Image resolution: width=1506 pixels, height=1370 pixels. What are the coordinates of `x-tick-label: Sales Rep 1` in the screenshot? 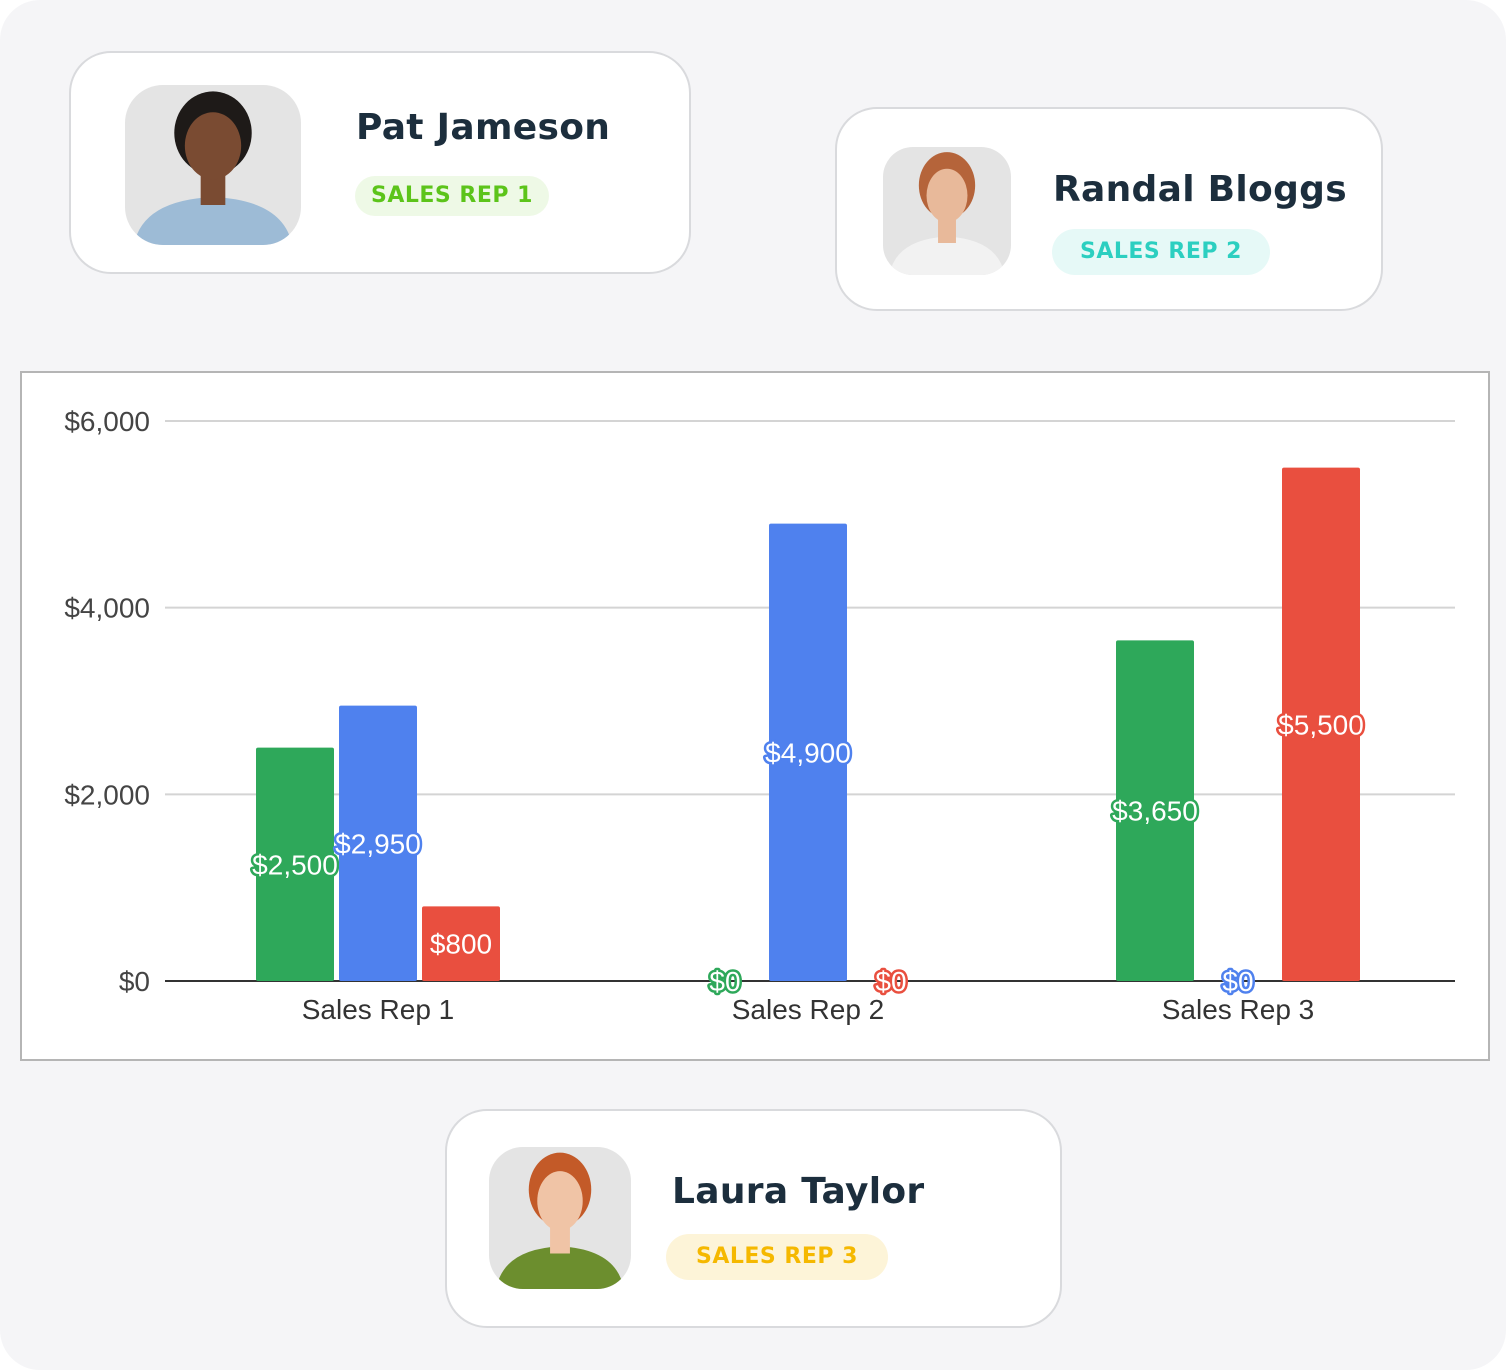 It's located at (378, 1009).